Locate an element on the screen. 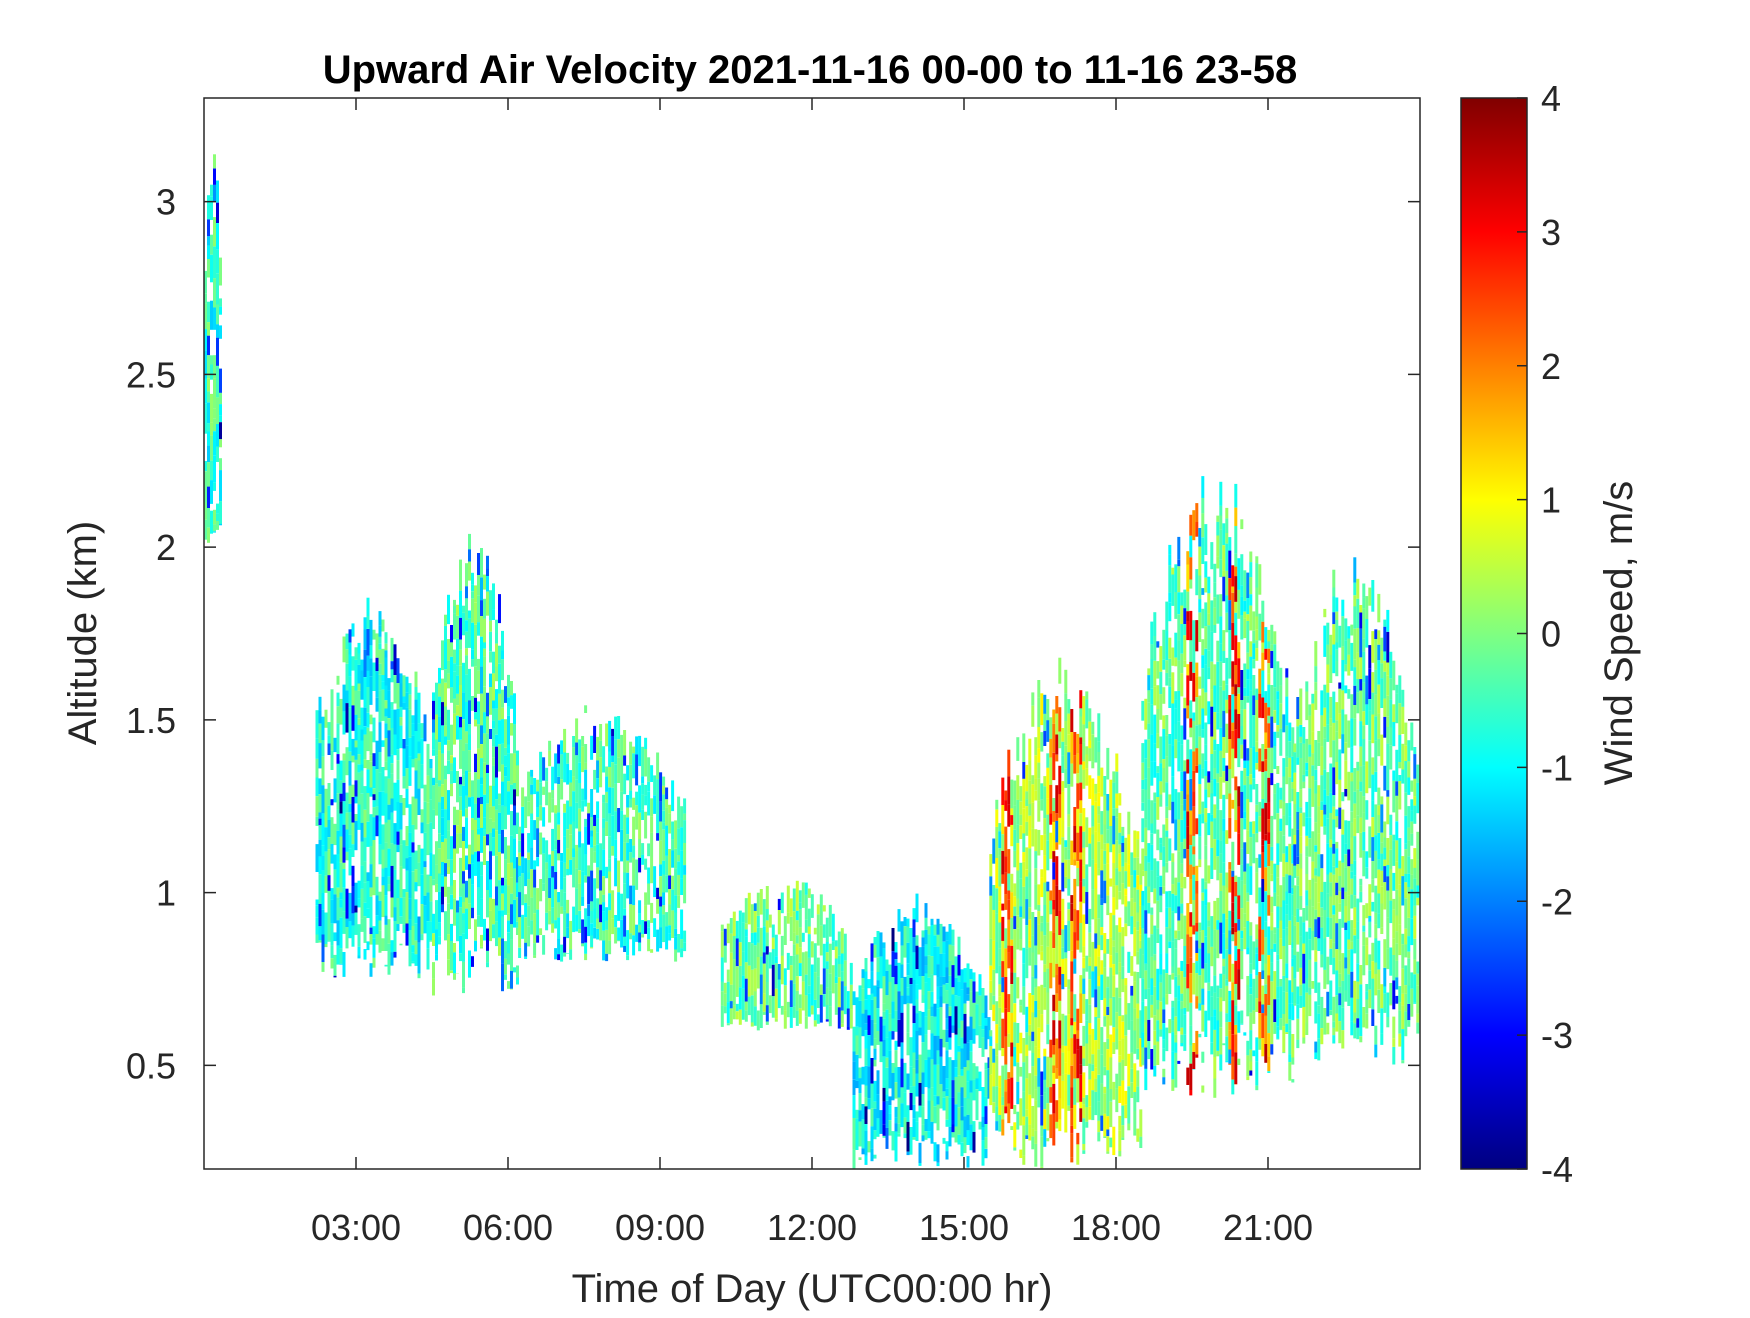 The image size is (1750, 1318). y-tick-label: 1.5 is located at coordinates (151, 720).